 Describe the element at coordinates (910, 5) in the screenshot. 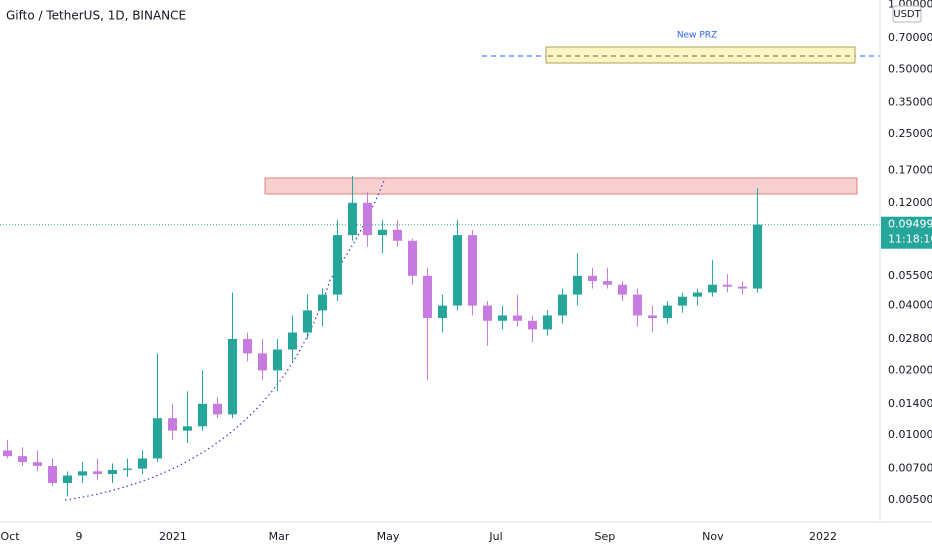

I see `y-tick-label: 1.00000` at that location.